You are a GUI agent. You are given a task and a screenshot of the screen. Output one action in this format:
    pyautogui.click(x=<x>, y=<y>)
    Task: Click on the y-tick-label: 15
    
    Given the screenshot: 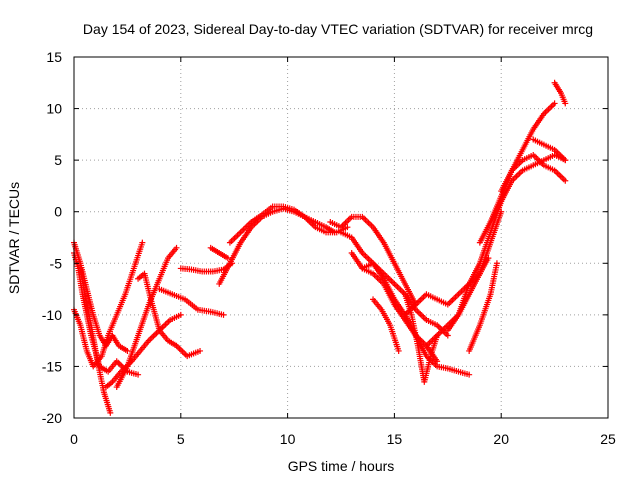 What is the action you would take?
    pyautogui.click(x=54, y=57)
    